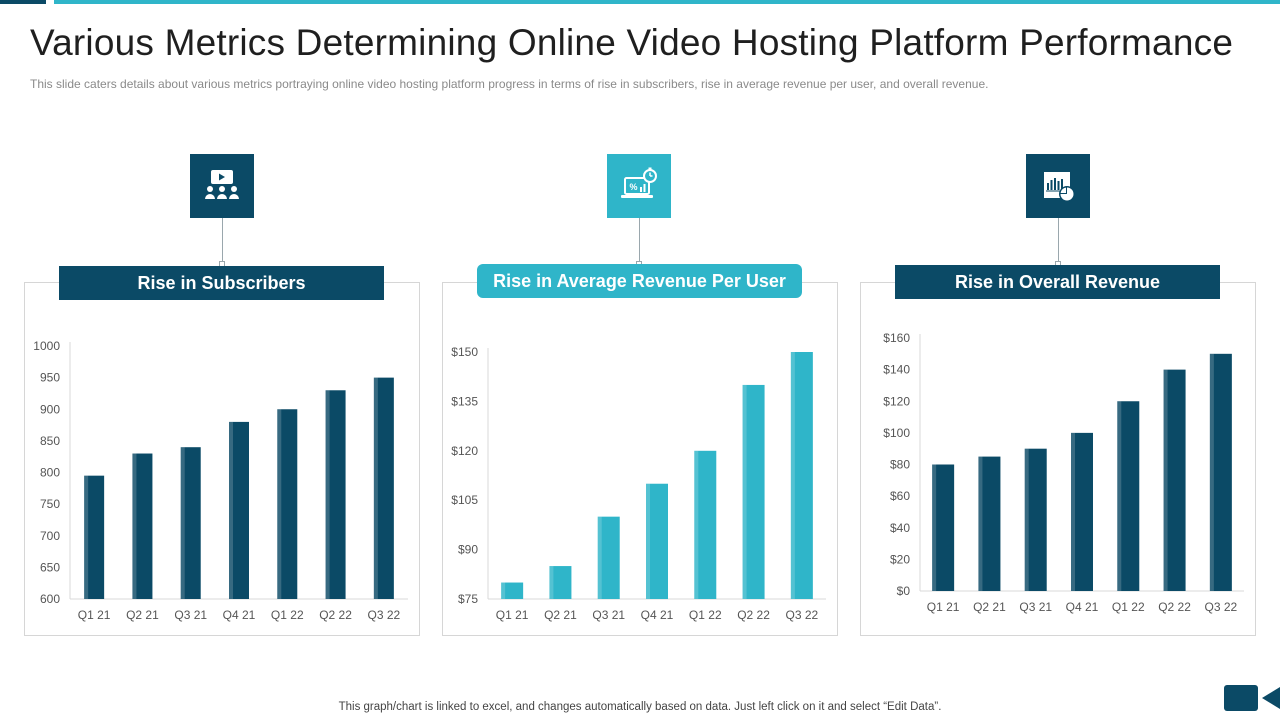 The image size is (1280, 720). What do you see at coordinates (900, 465) in the screenshot?
I see `y-tick-label: $80` at bounding box center [900, 465].